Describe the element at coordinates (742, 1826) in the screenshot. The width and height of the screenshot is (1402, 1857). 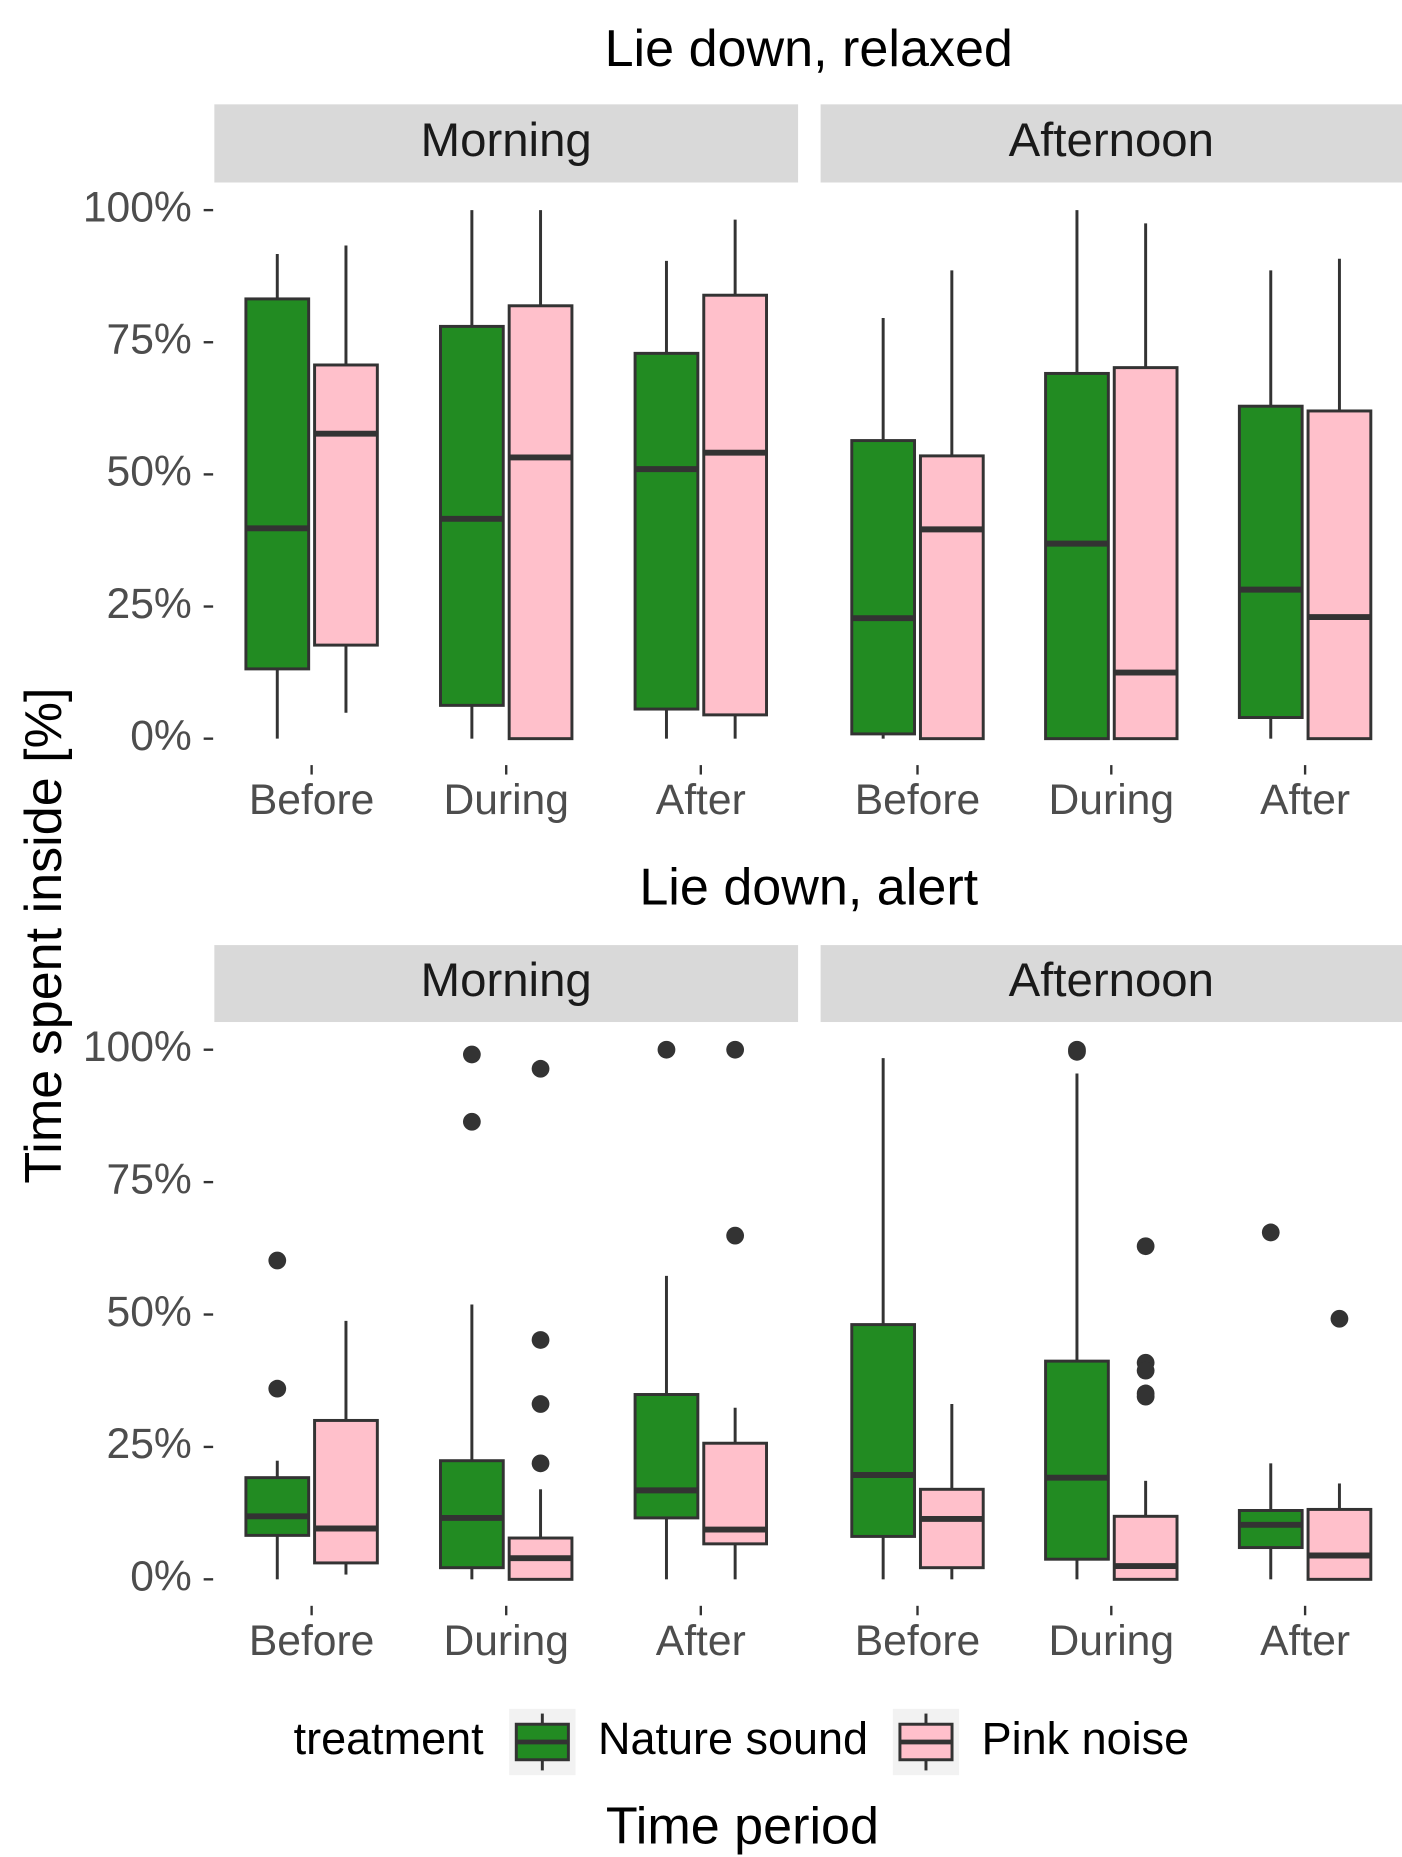
I see `x-axis-label: Time period` at that location.